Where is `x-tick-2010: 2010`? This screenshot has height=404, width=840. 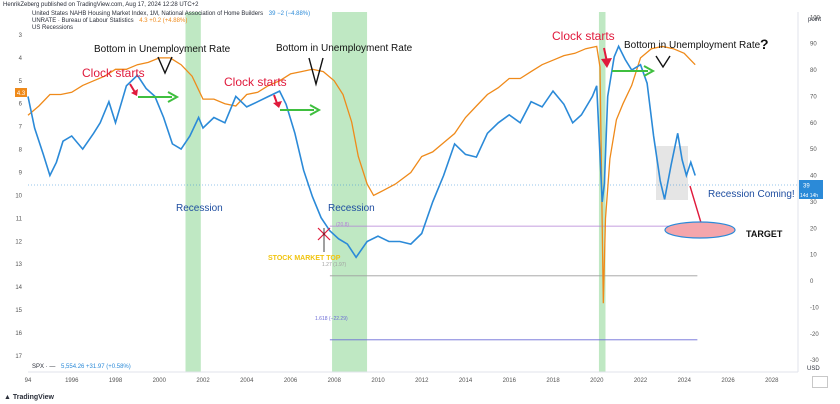 x-tick-2010: 2010 is located at coordinates (378, 381).